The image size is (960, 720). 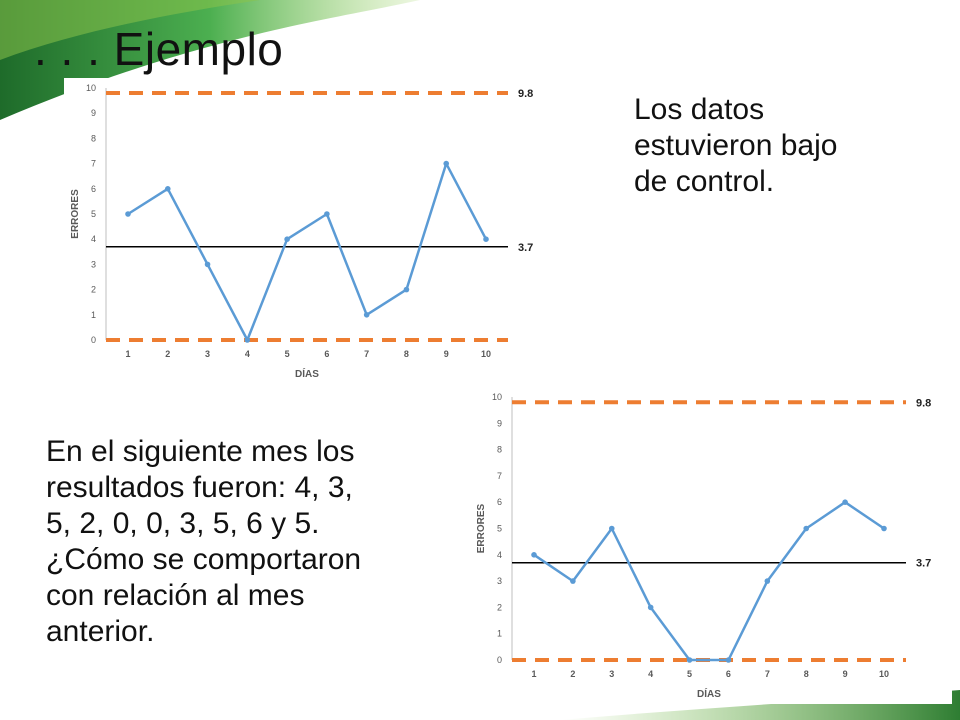 I want to click on bottom-right-swoosh, so click(x=760, y=705).